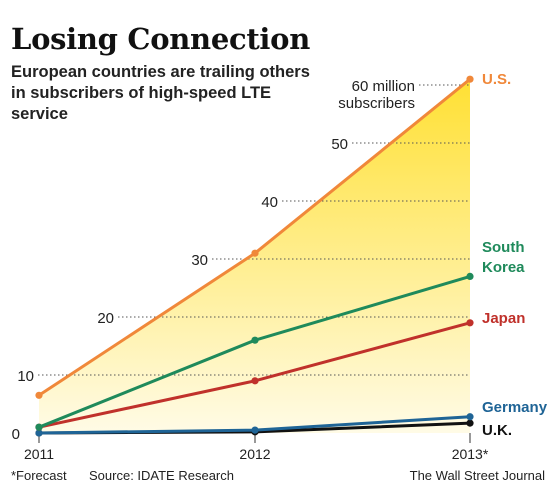 The width and height of the screenshot is (555, 502). Describe the element at coordinates (497, 430) in the screenshot. I see `series-label-u-k: U.K.` at that location.